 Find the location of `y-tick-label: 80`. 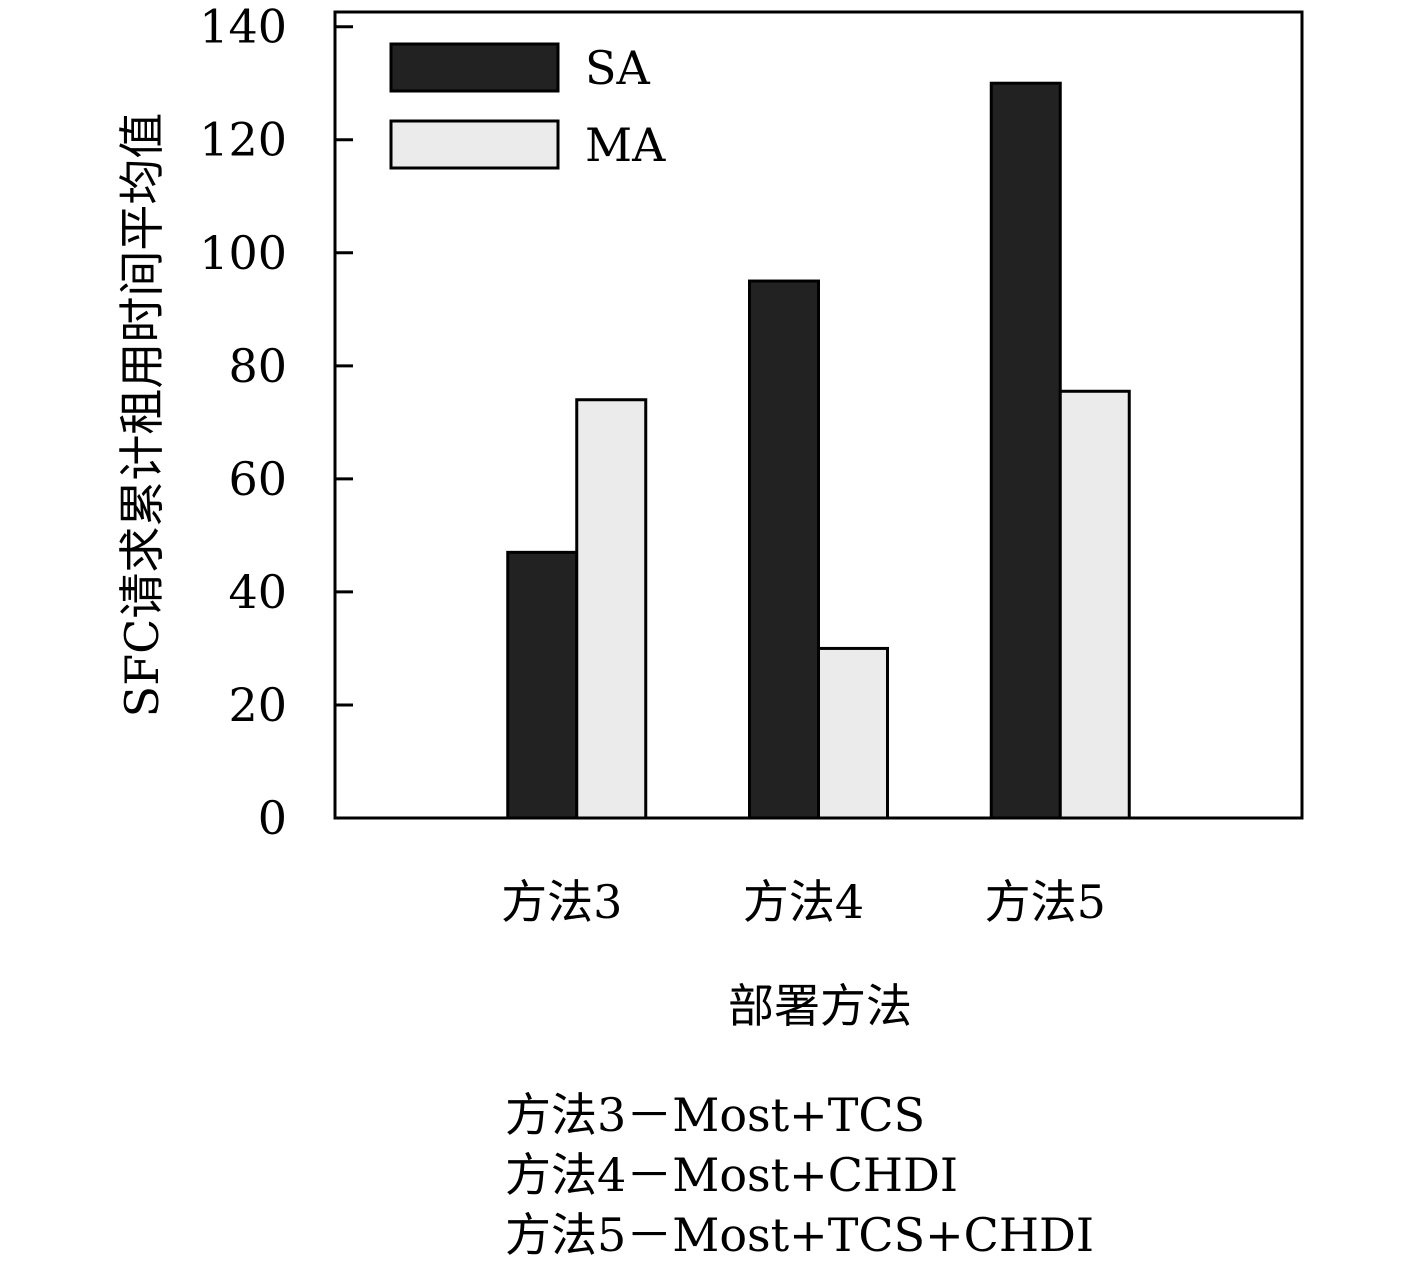

y-tick-label: 80 is located at coordinates (257, 366).